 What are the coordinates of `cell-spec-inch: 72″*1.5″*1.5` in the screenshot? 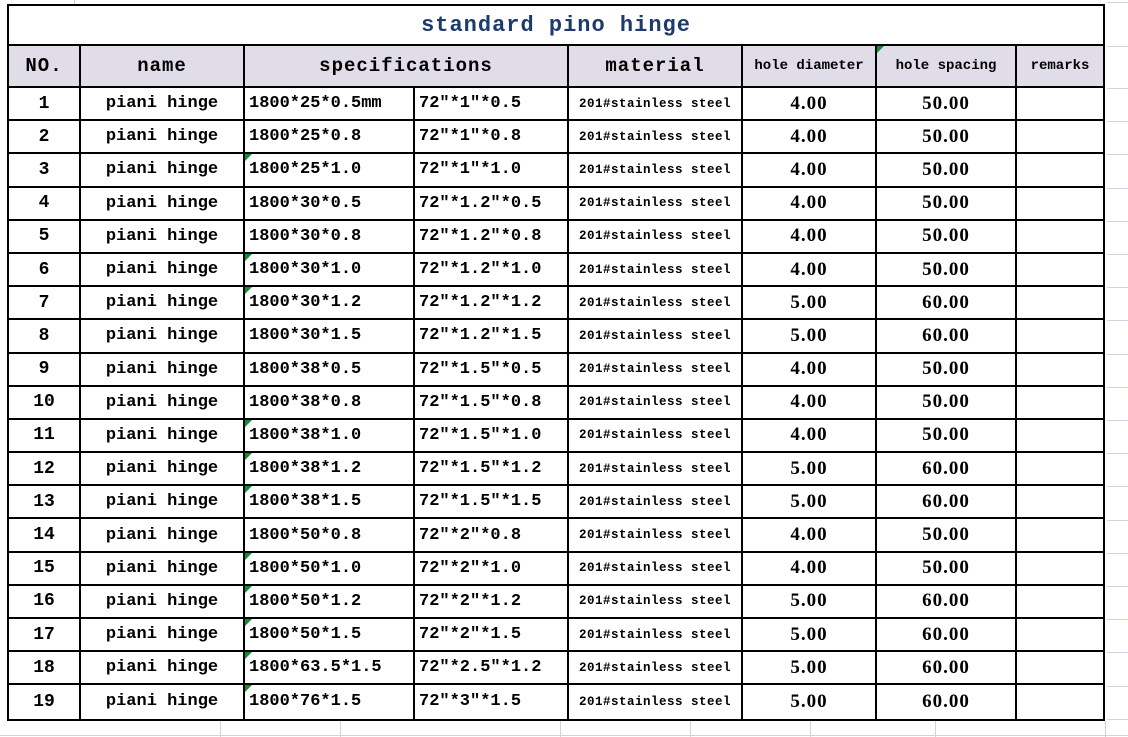 It's located at (492, 503).